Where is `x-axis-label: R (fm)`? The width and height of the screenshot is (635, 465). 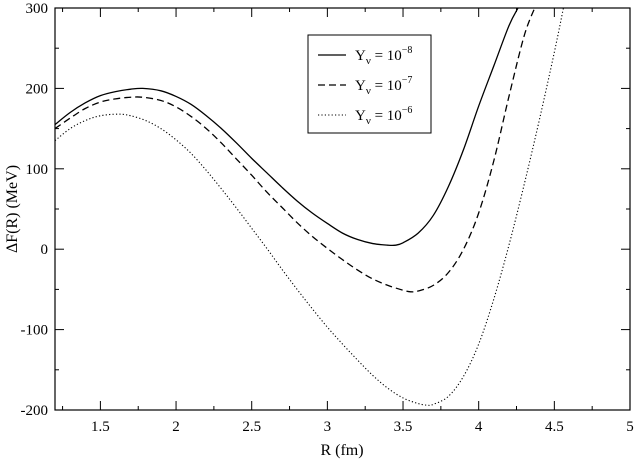
x-axis-label: R (fm) is located at coordinates (341, 450).